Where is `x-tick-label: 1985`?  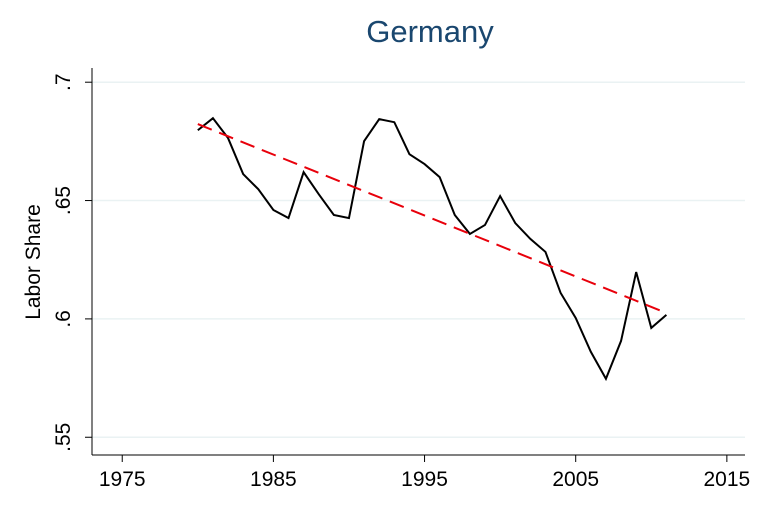 x-tick-label: 1985 is located at coordinates (273, 479).